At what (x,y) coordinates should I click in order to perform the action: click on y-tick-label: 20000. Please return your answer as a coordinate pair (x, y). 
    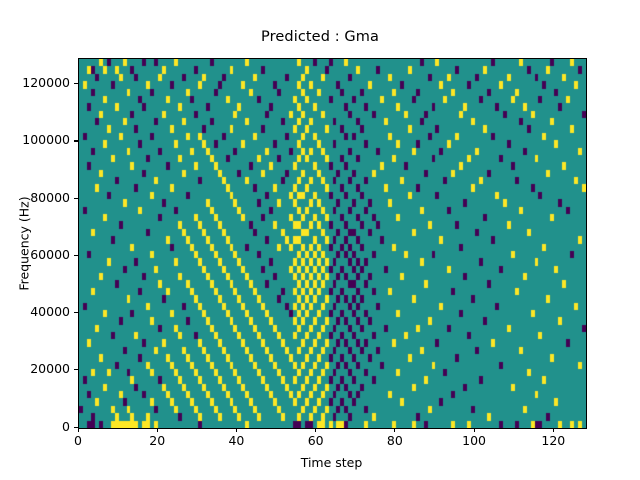
    Looking at the image, I should click on (50, 369).